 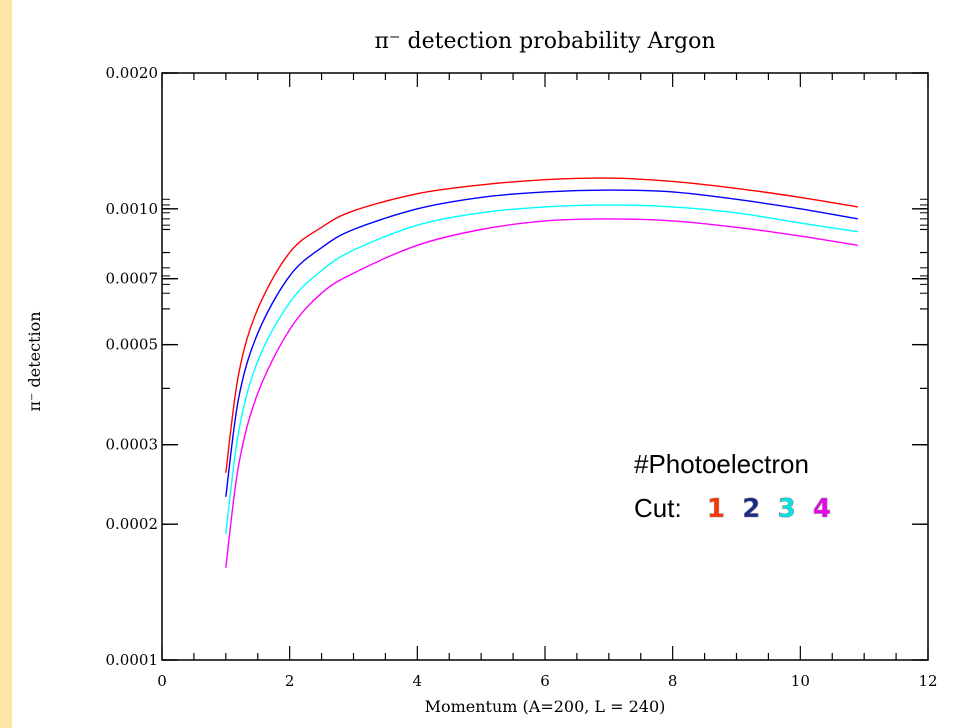 I want to click on y-tick-label: 0.0005, so click(x=132, y=345).